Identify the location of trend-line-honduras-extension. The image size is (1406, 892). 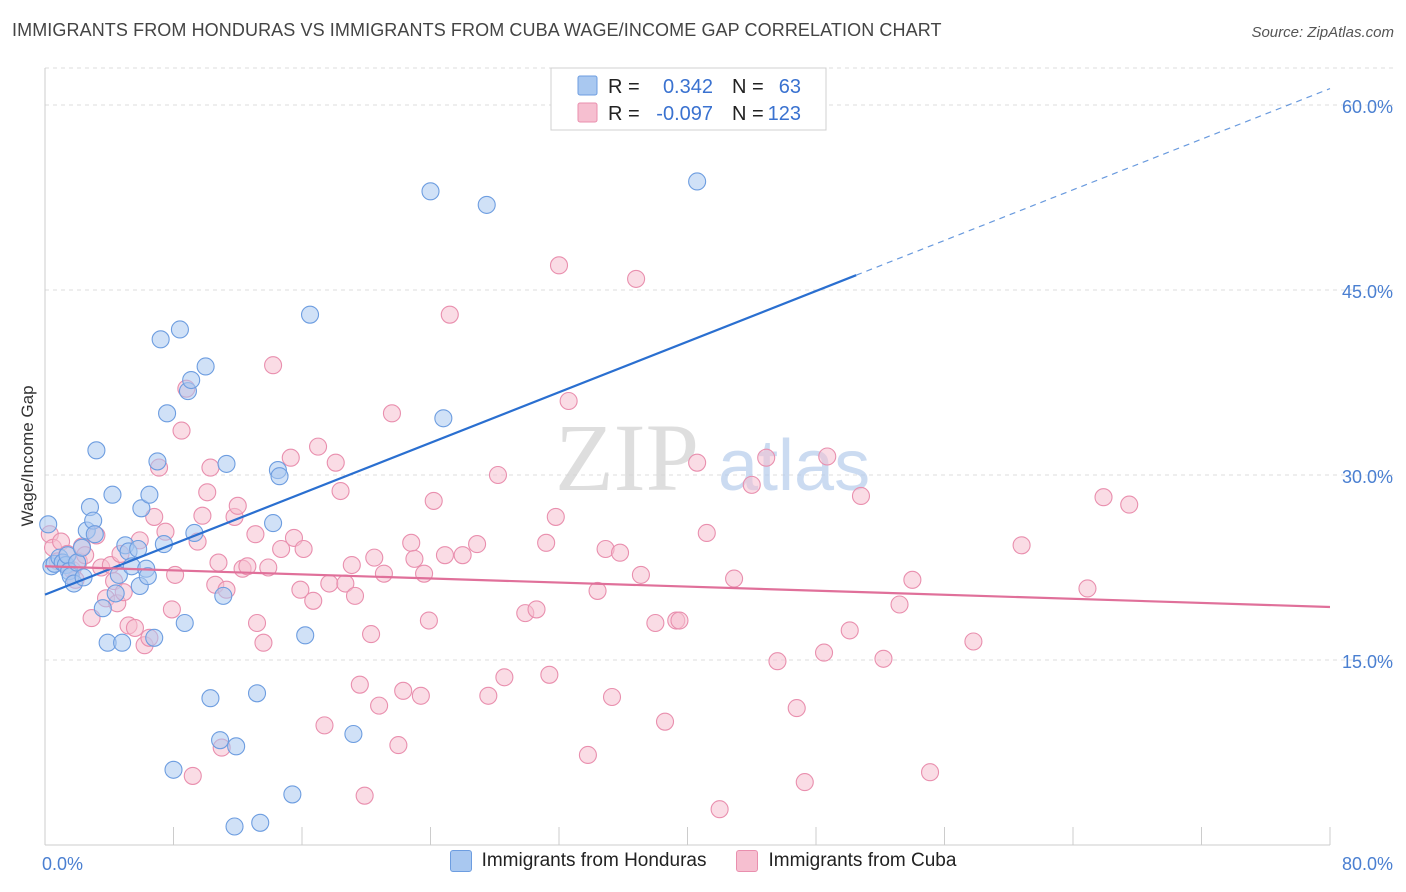
(1093, 182).